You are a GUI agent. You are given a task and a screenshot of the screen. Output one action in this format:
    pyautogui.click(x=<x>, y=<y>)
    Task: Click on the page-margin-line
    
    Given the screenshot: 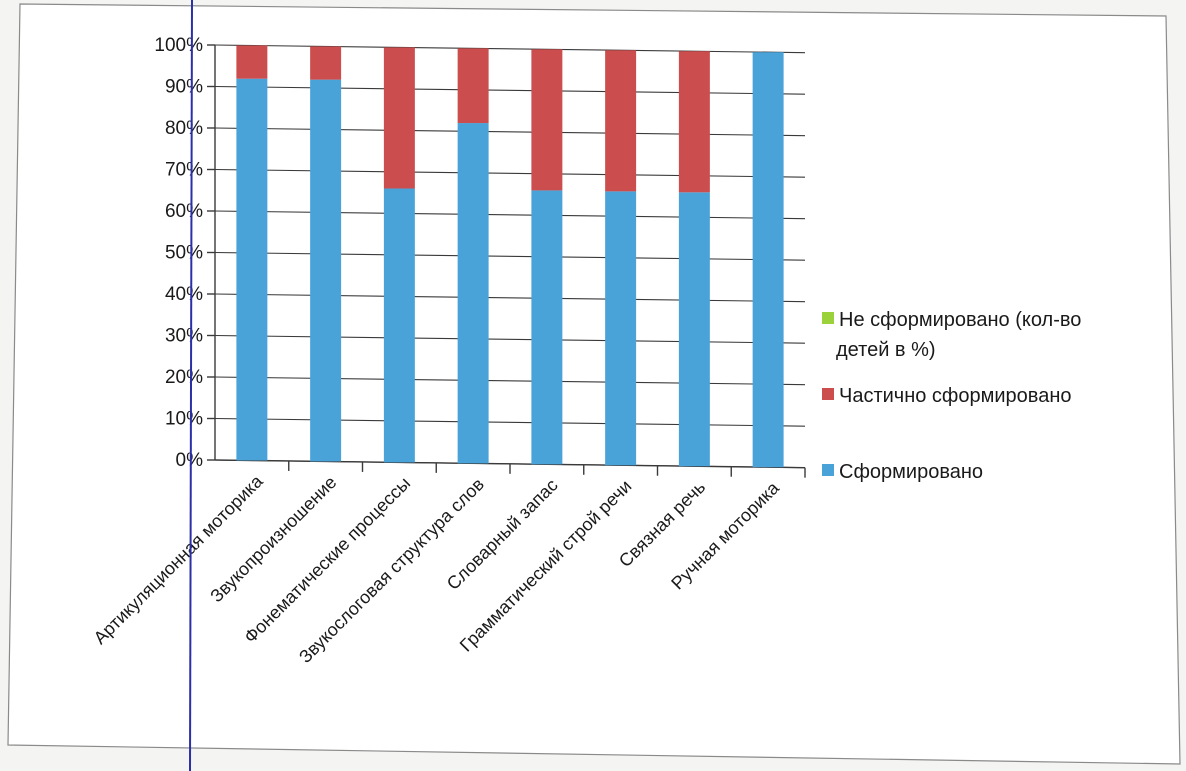 What is the action you would take?
    pyautogui.click(x=191, y=385)
    